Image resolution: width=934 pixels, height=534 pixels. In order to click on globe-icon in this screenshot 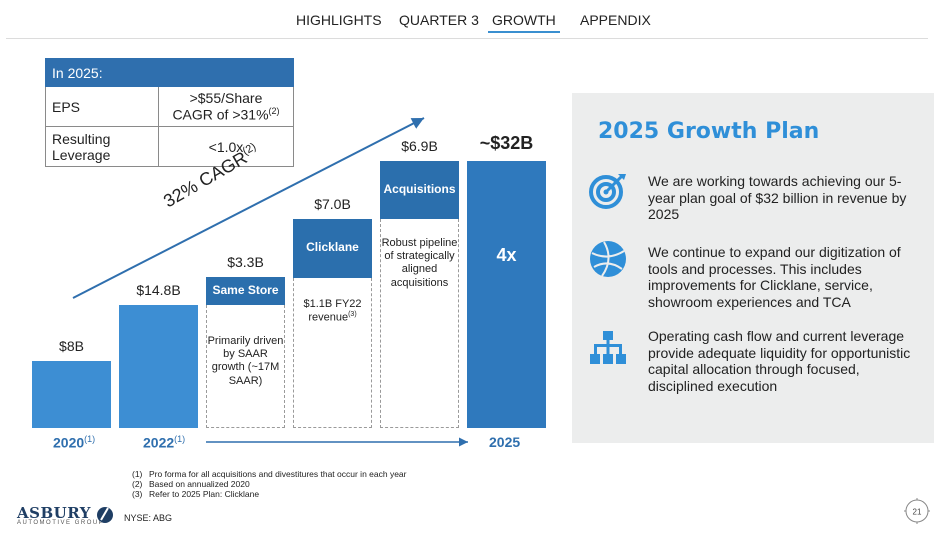, I will do `click(608, 259)`.